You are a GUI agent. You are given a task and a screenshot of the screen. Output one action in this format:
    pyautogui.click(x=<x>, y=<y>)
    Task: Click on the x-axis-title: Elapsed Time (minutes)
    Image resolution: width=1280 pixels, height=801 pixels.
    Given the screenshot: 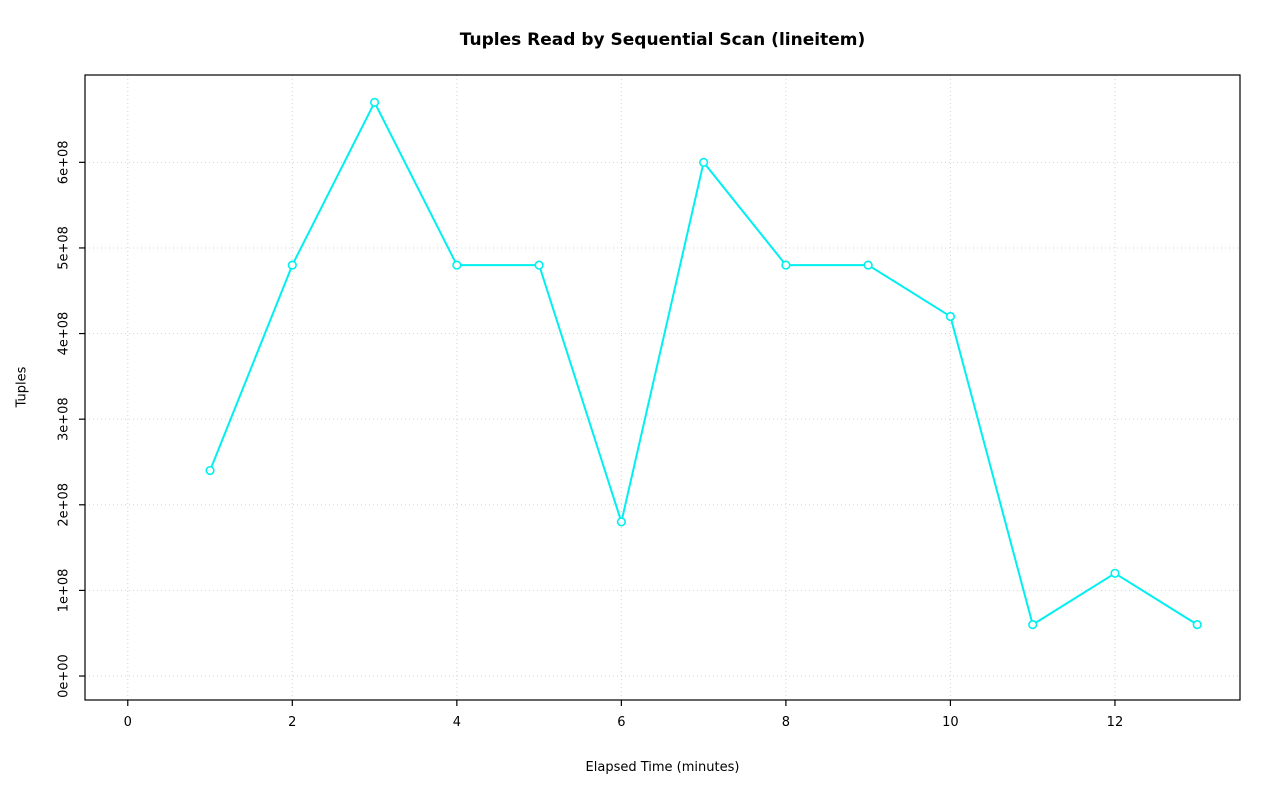 What is the action you would take?
    pyautogui.click(x=662, y=767)
    